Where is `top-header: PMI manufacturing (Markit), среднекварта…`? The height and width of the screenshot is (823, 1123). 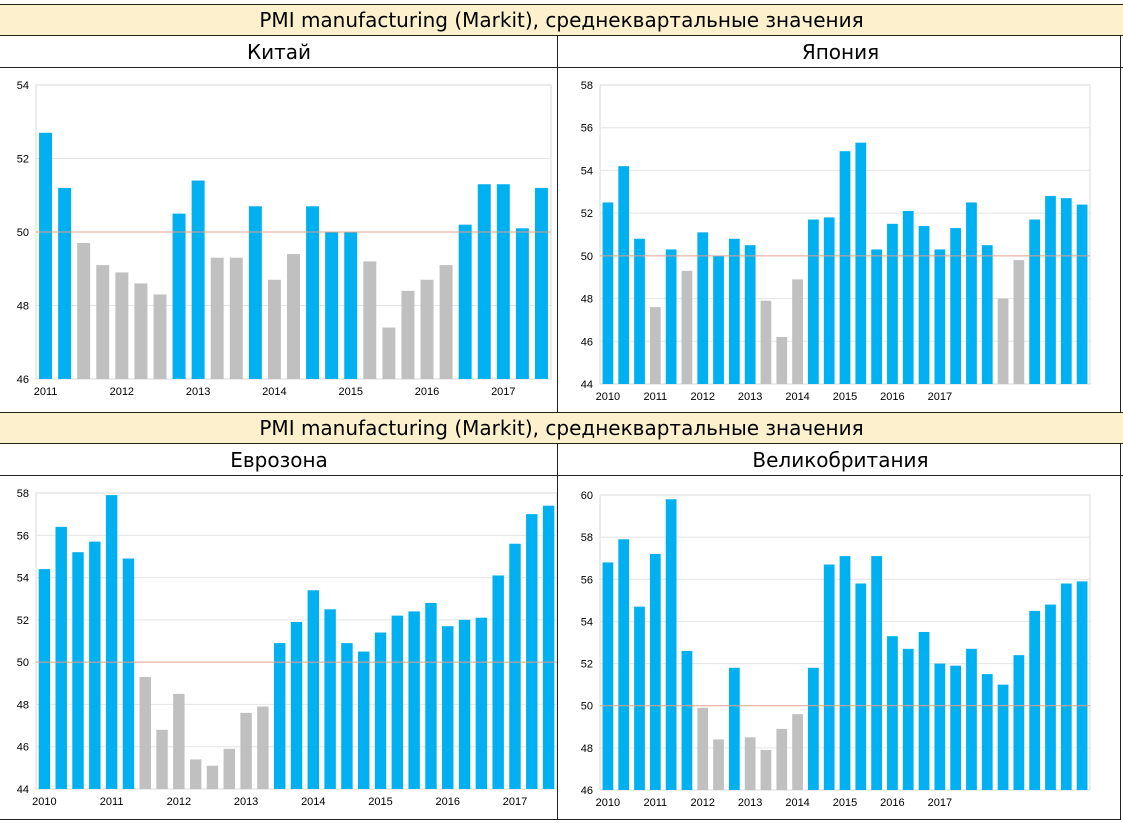
top-header: PMI manufacturing (Markit), среднекварта… is located at coordinates (561, 20).